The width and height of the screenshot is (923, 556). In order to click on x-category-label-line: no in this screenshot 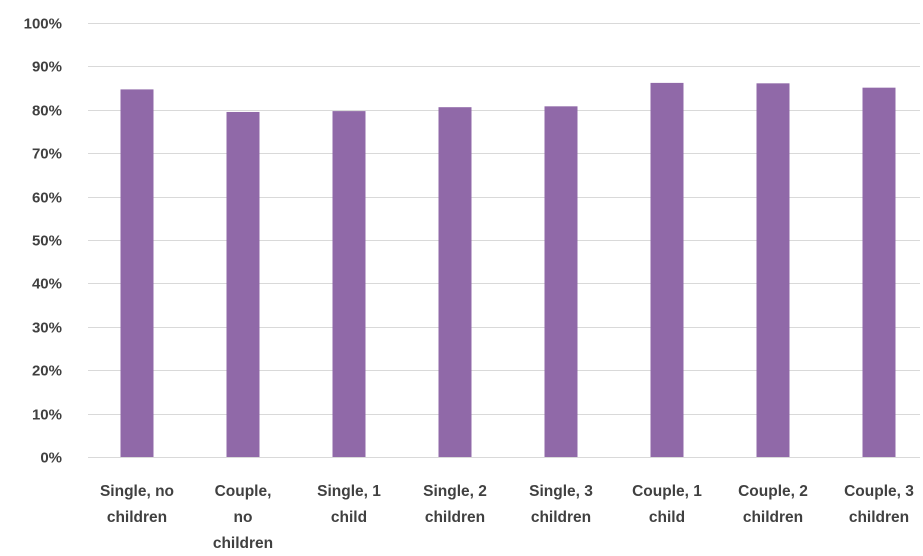, I will do `click(243, 517)`.